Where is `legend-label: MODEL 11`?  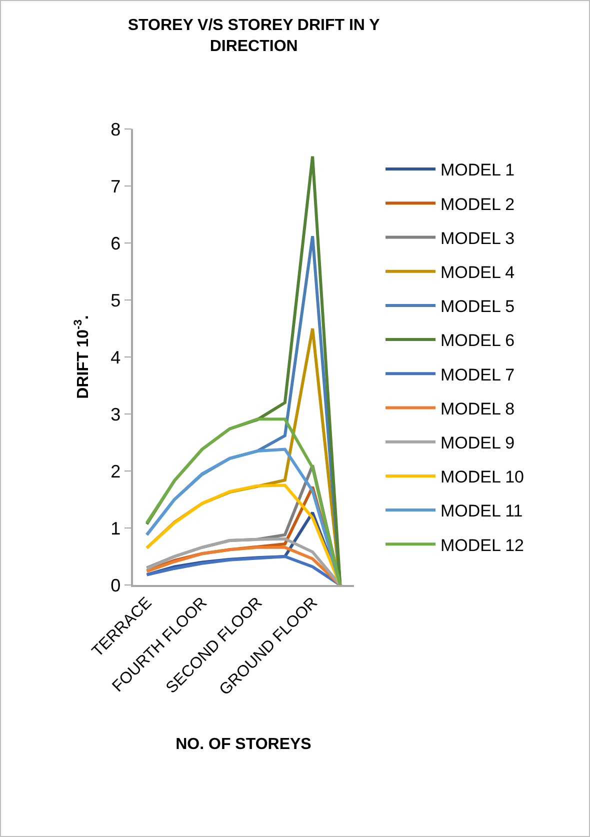 legend-label: MODEL 11 is located at coordinates (481, 511).